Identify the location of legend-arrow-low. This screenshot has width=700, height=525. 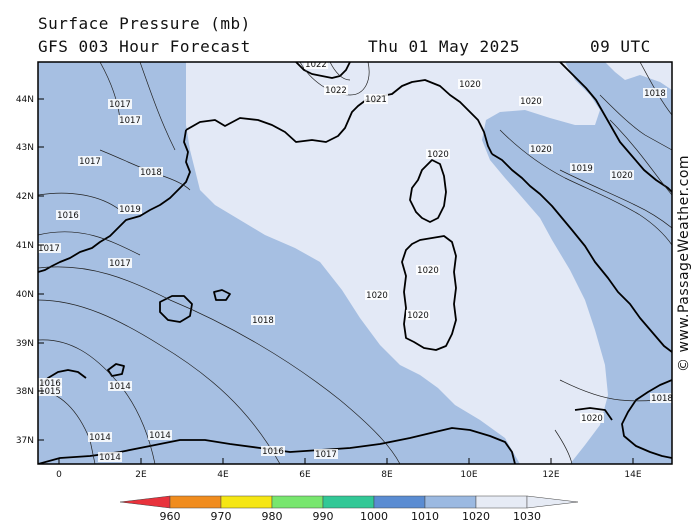
(145, 502).